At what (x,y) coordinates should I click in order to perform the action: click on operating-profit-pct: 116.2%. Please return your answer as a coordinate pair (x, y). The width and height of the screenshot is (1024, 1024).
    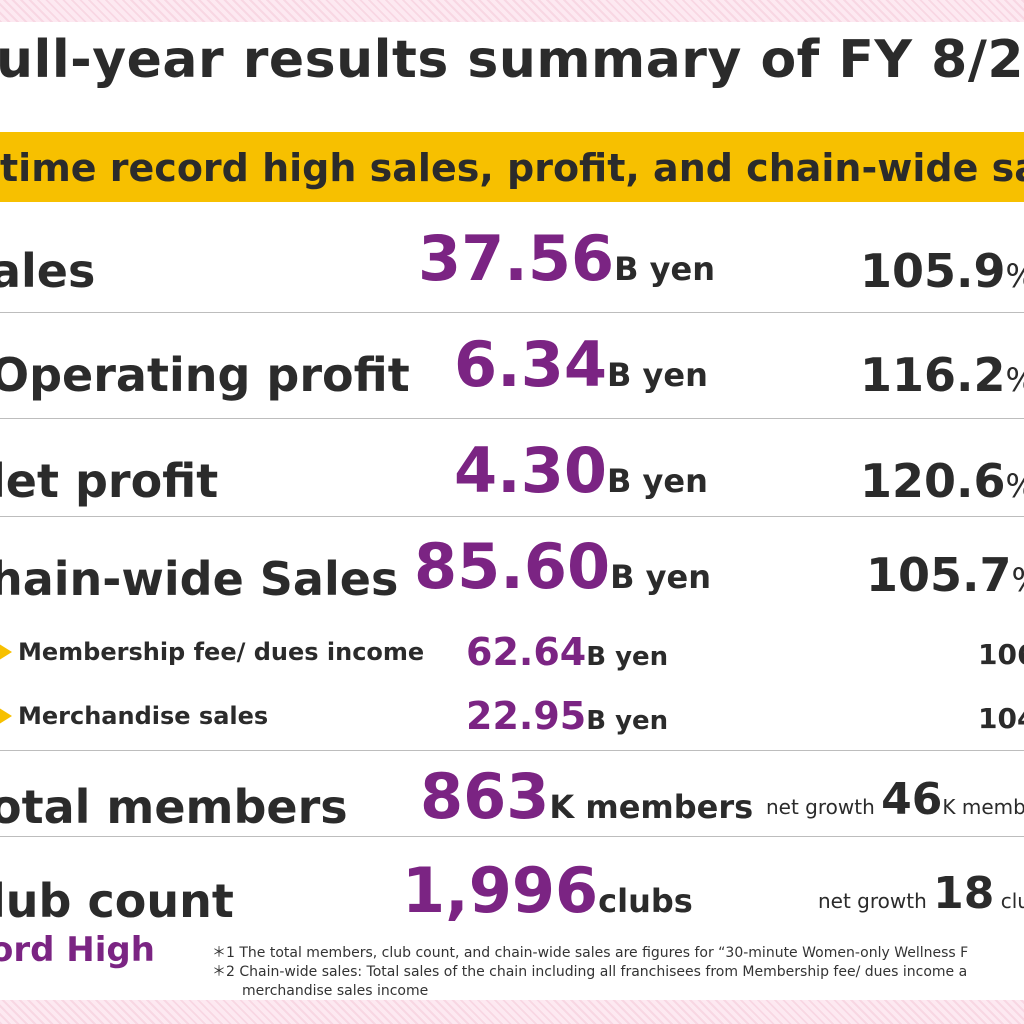
    Looking at the image, I should click on (942, 375).